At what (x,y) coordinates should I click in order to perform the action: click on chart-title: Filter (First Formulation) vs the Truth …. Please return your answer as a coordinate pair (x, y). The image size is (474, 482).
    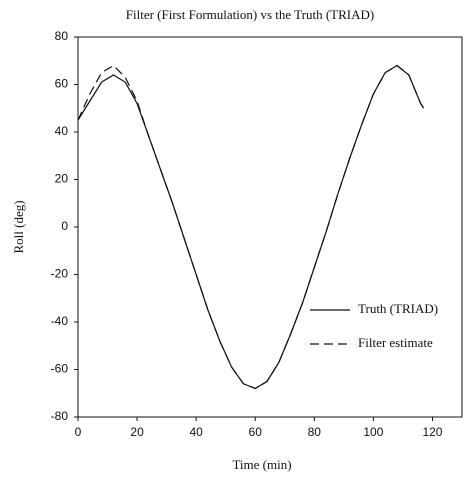
    Looking at the image, I should click on (250, 14).